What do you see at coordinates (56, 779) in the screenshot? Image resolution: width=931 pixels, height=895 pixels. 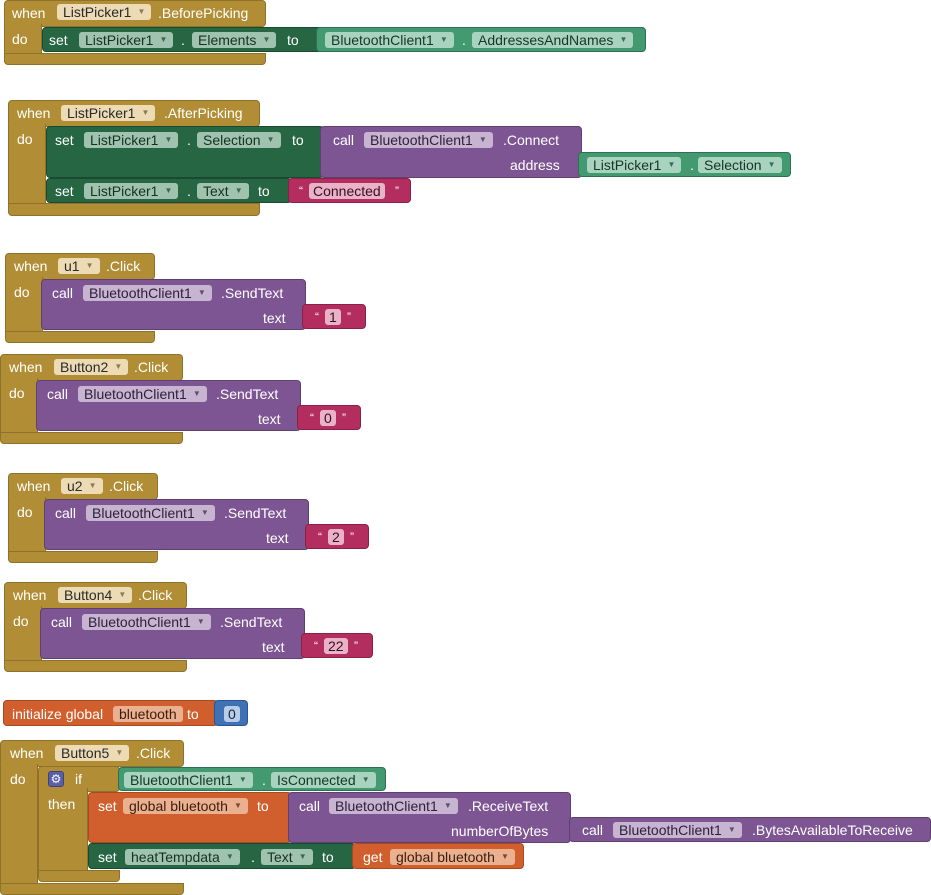 I see `gear-icon: ⚙` at bounding box center [56, 779].